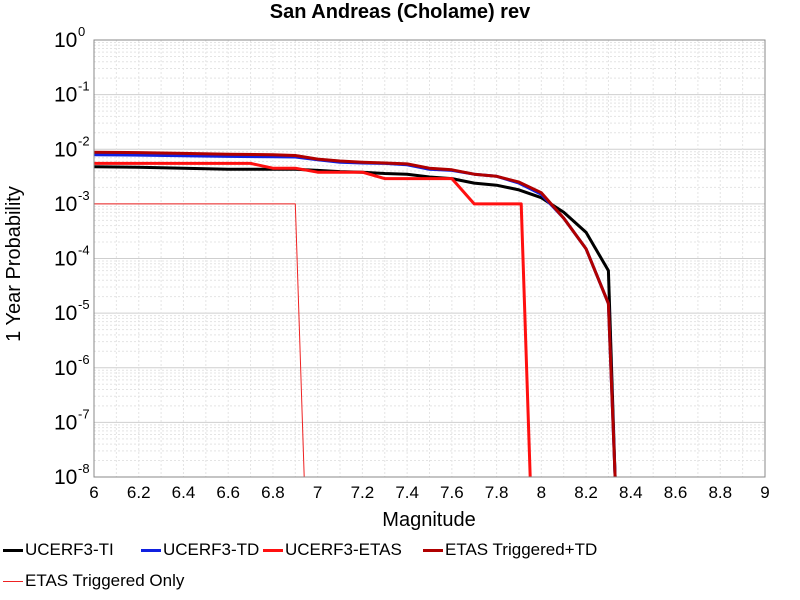 The height and width of the screenshot is (600, 800). Describe the element at coordinates (84, 86) in the screenshot. I see `y-tick-exponent: -1` at that location.